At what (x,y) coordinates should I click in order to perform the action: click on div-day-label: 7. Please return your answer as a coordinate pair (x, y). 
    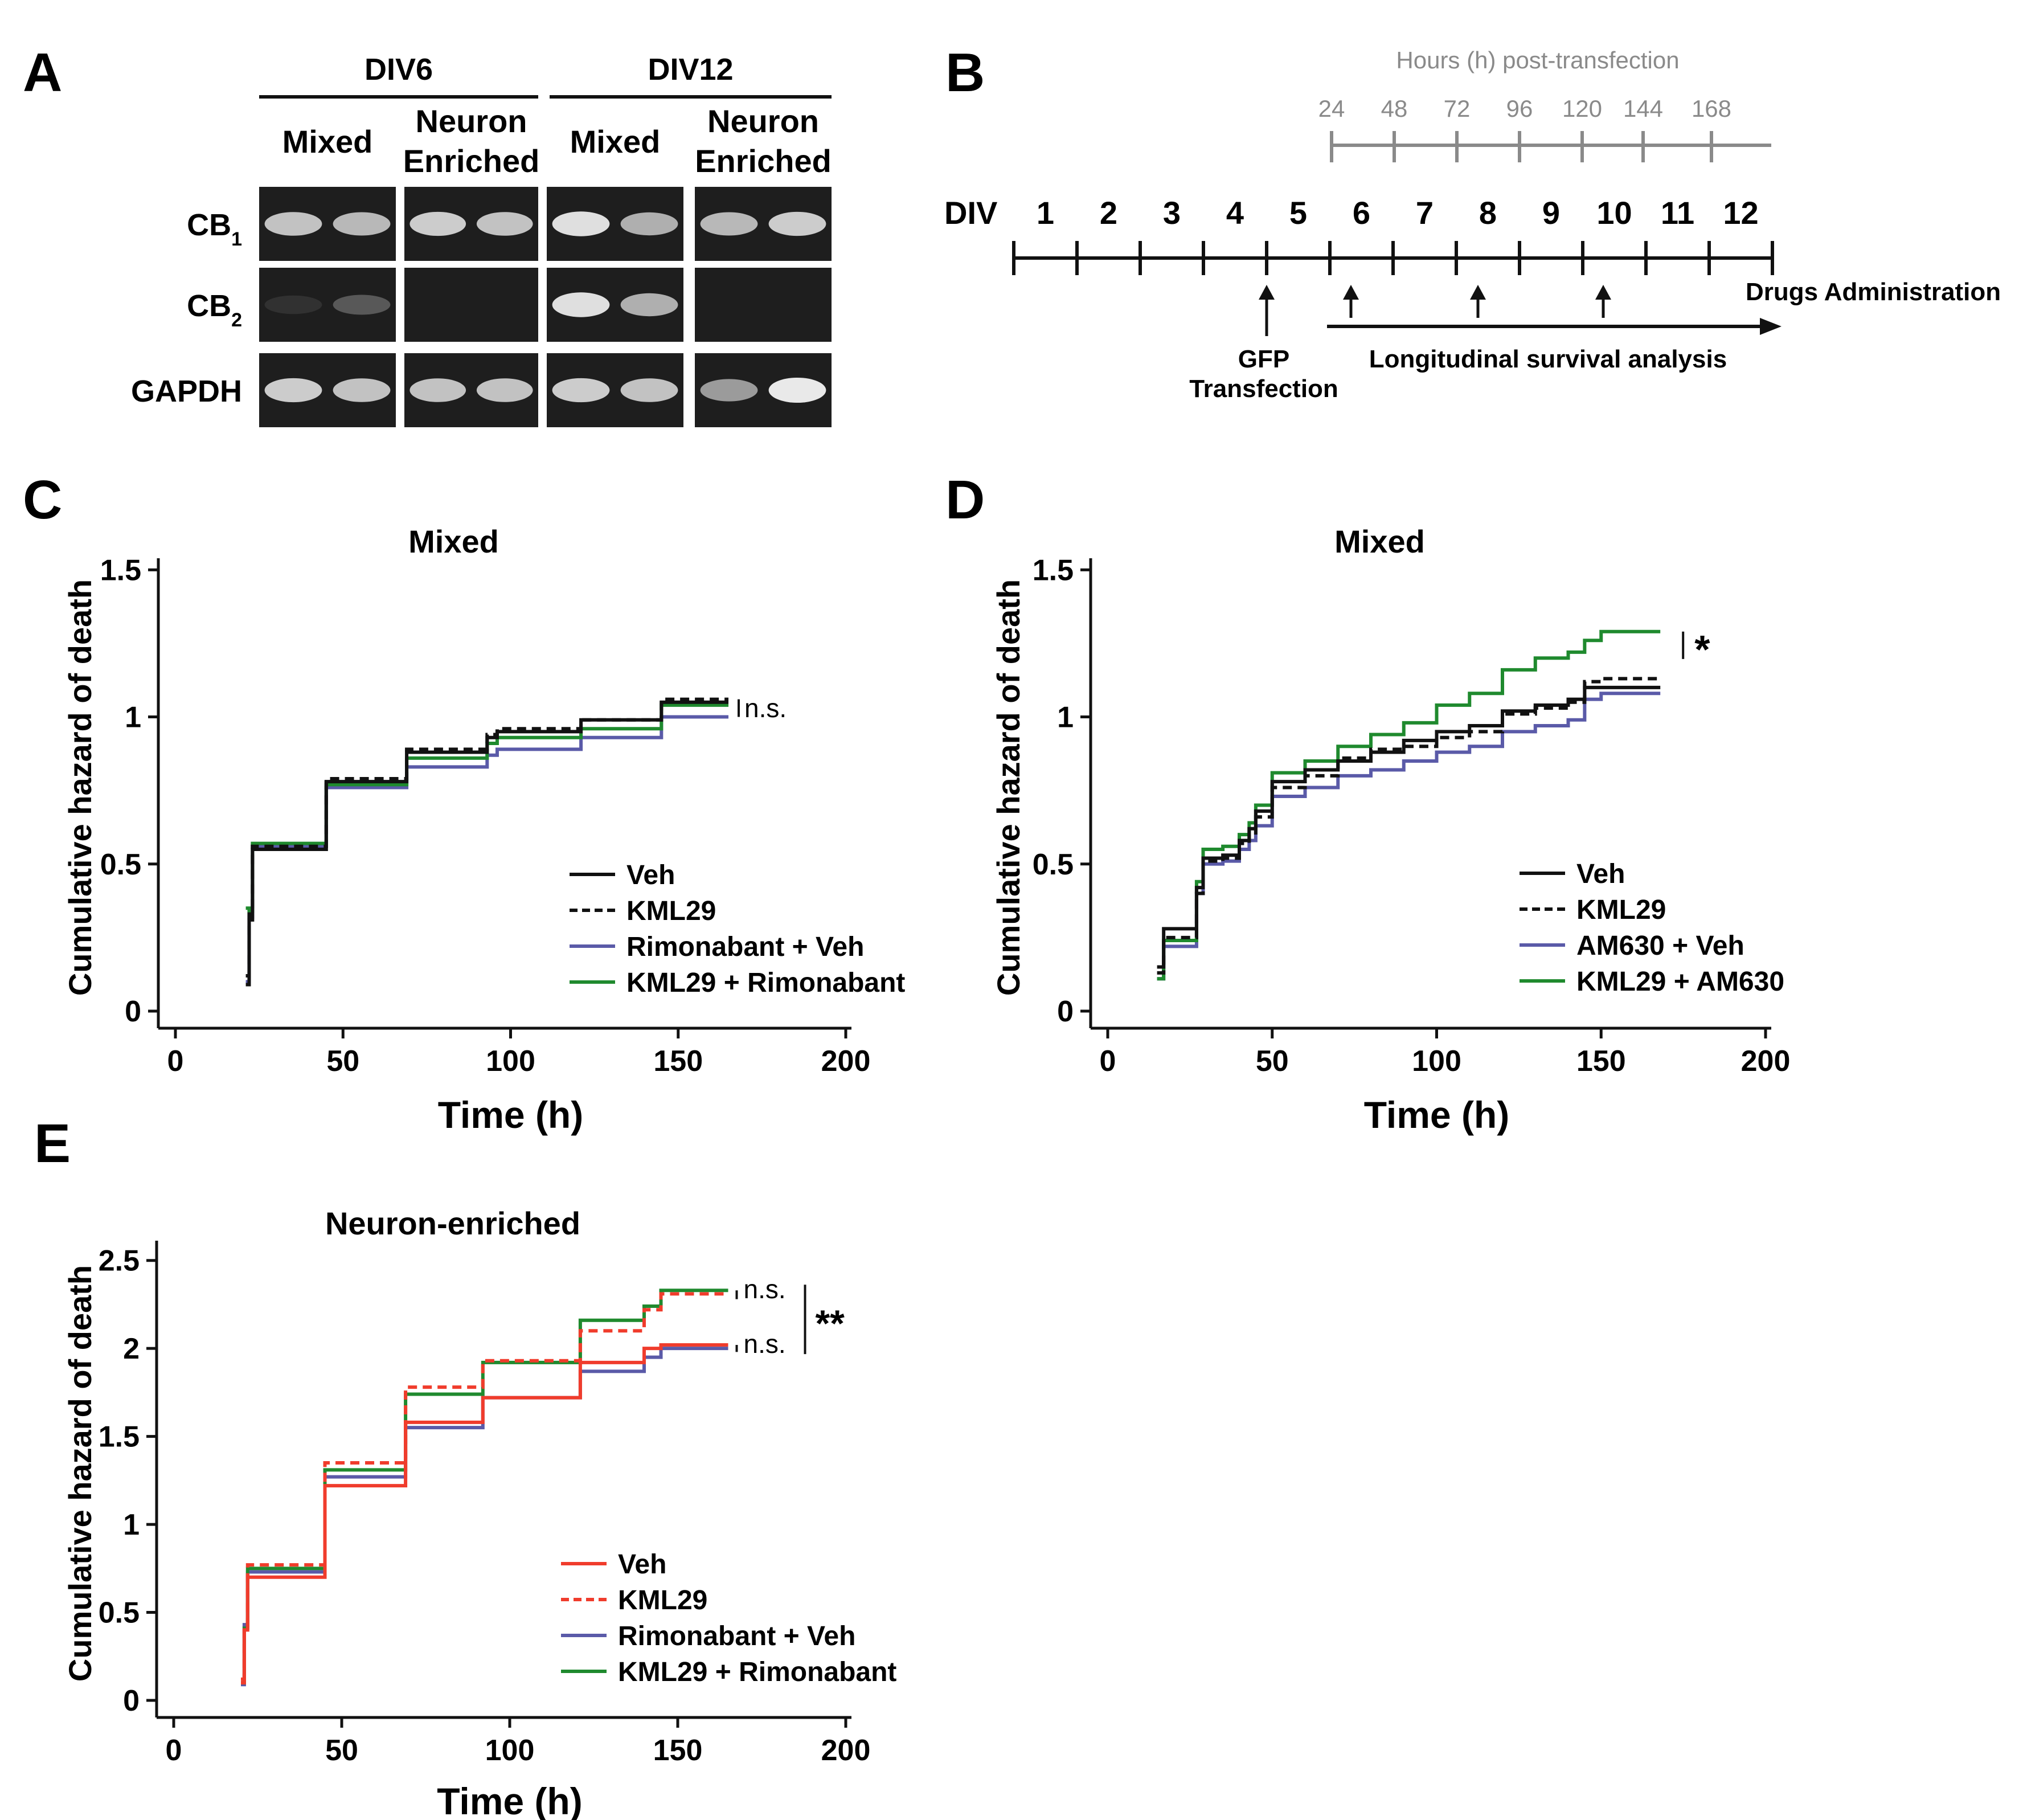
    Looking at the image, I should click on (1425, 213).